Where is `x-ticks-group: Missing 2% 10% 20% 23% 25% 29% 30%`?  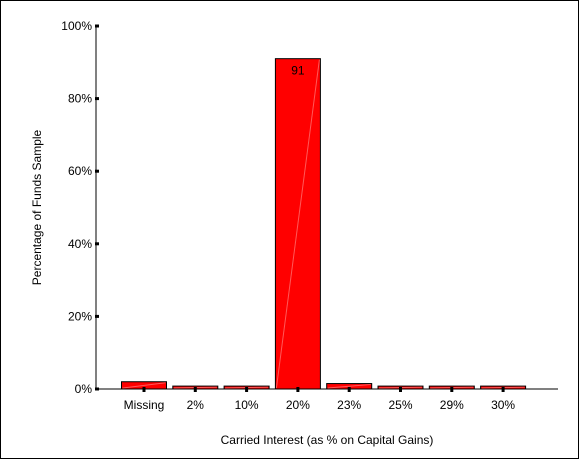 x-ticks-group: Missing 2% 10% 20% 23% 25% 29% 30% is located at coordinates (319, 399).